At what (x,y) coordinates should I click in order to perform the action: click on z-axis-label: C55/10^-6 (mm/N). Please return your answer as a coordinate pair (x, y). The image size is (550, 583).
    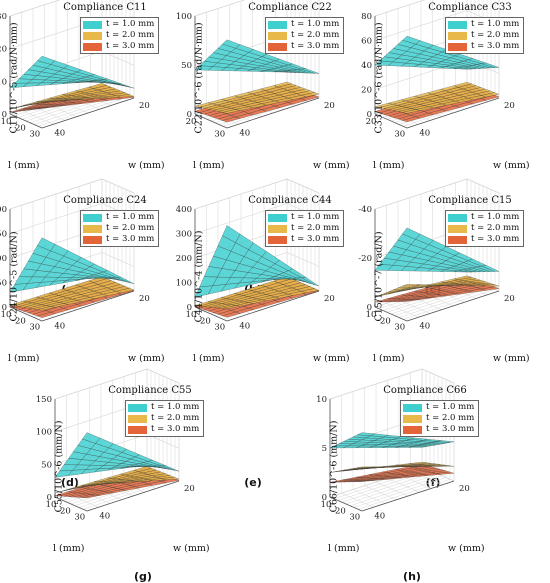
    Looking at the image, I should click on (59, 466).